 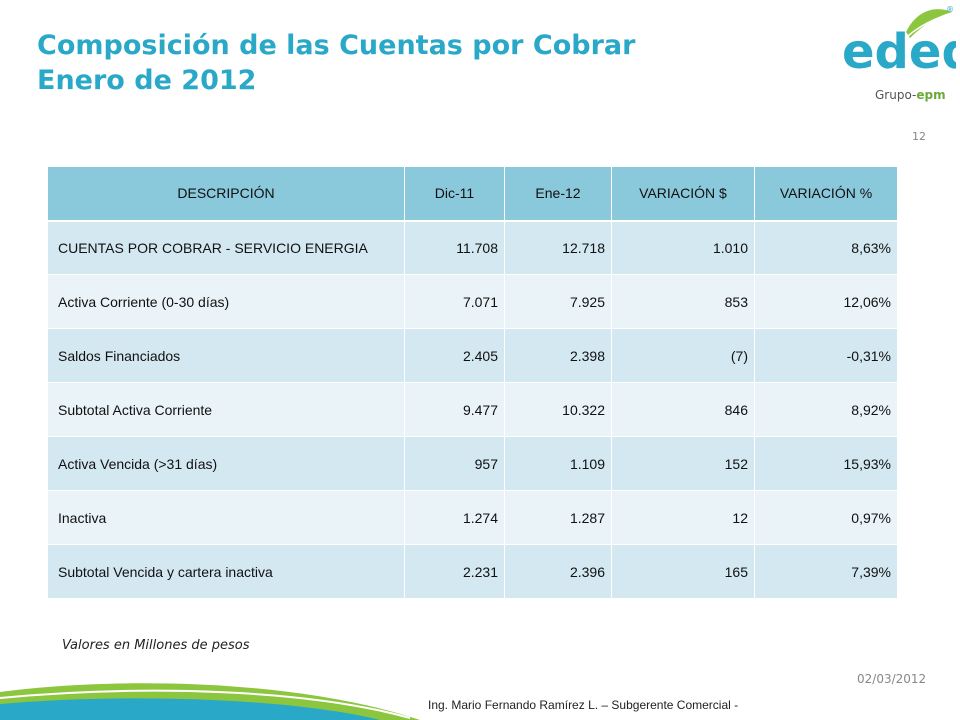 I want to click on cell-variation-amount: (7), so click(x=683, y=355).